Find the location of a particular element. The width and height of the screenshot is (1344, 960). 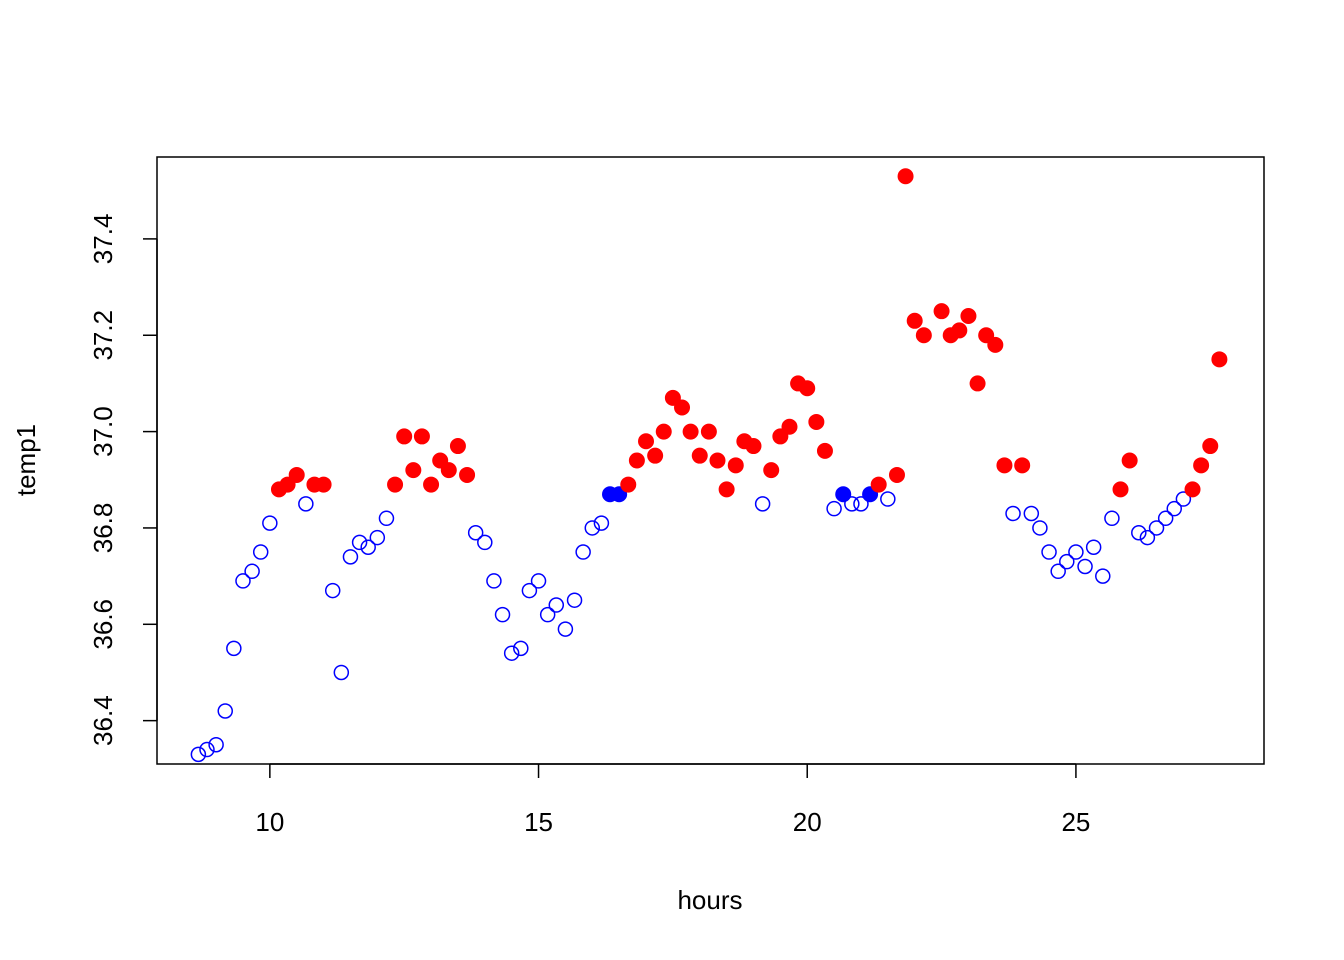

y-tick-label: 37.4 is located at coordinates (103, 239).